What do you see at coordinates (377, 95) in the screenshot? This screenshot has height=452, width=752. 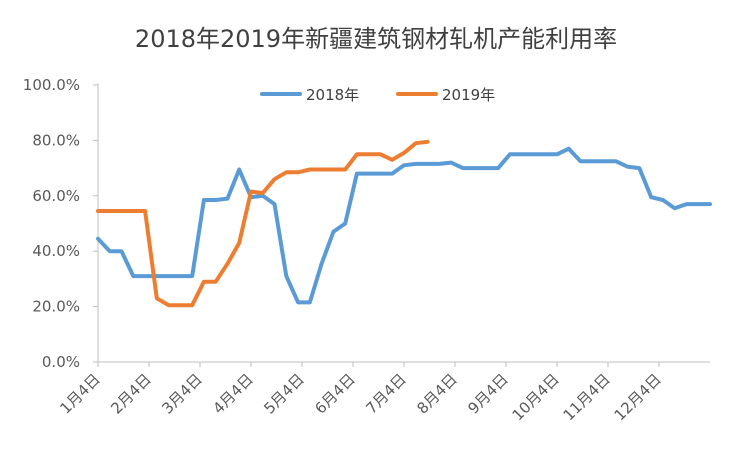 I see `legend: 2018年 2019年` at bounding box center [377, 95].